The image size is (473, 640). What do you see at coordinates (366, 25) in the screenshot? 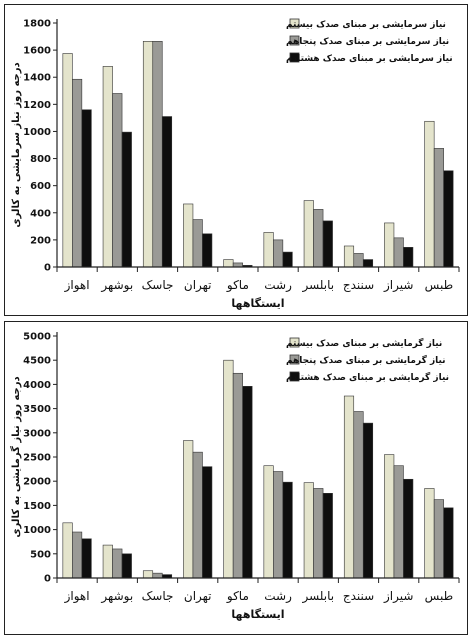
I see `legend-label-1: نیاز سرمایشی بر مبنای صدک بیستم` at bounding box center [366, 25].